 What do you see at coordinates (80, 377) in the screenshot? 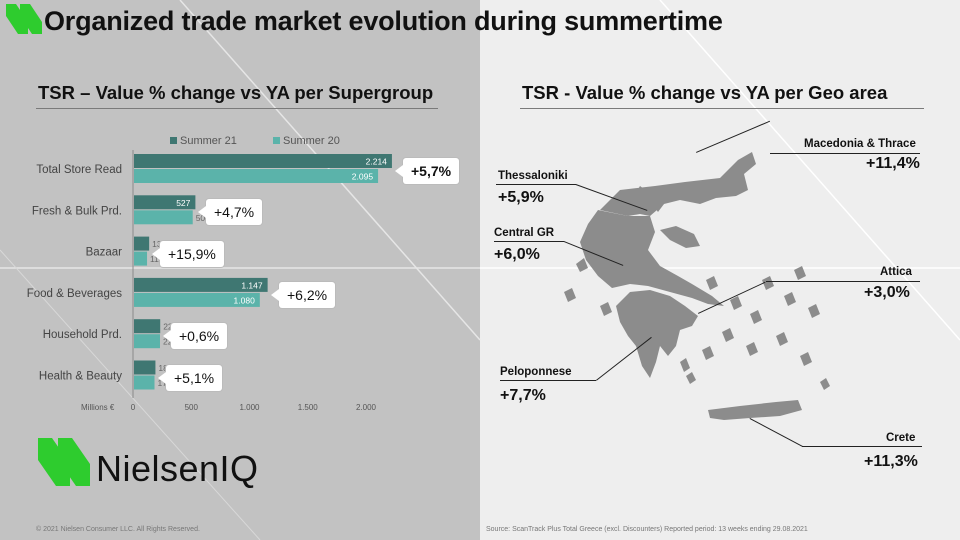
I see `category-label: Health & Beauty` at bounding box center [80, 377].